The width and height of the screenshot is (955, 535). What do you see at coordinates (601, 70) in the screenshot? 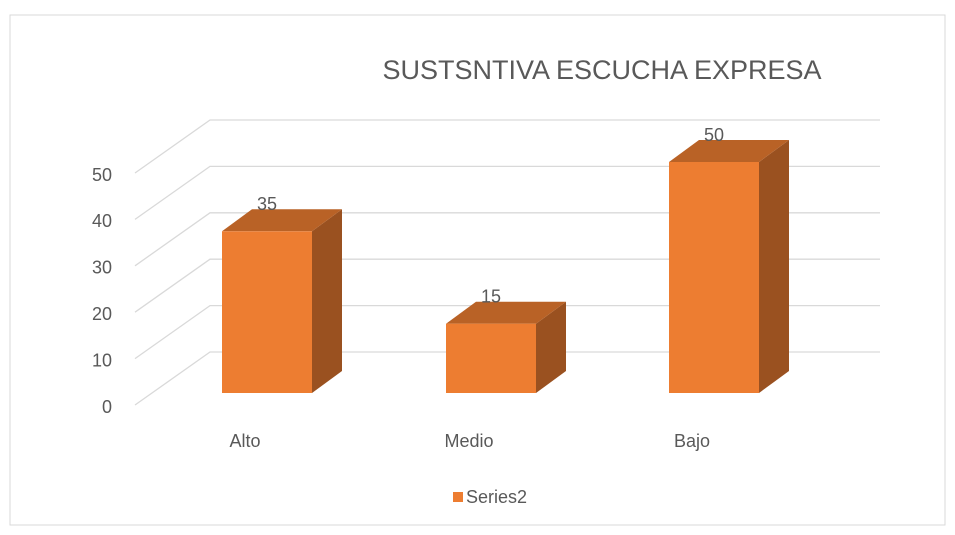
I see `chart-title: SUSTSNTIVA ESCUCHA EXPRESA` at bounding box center [601, 70].